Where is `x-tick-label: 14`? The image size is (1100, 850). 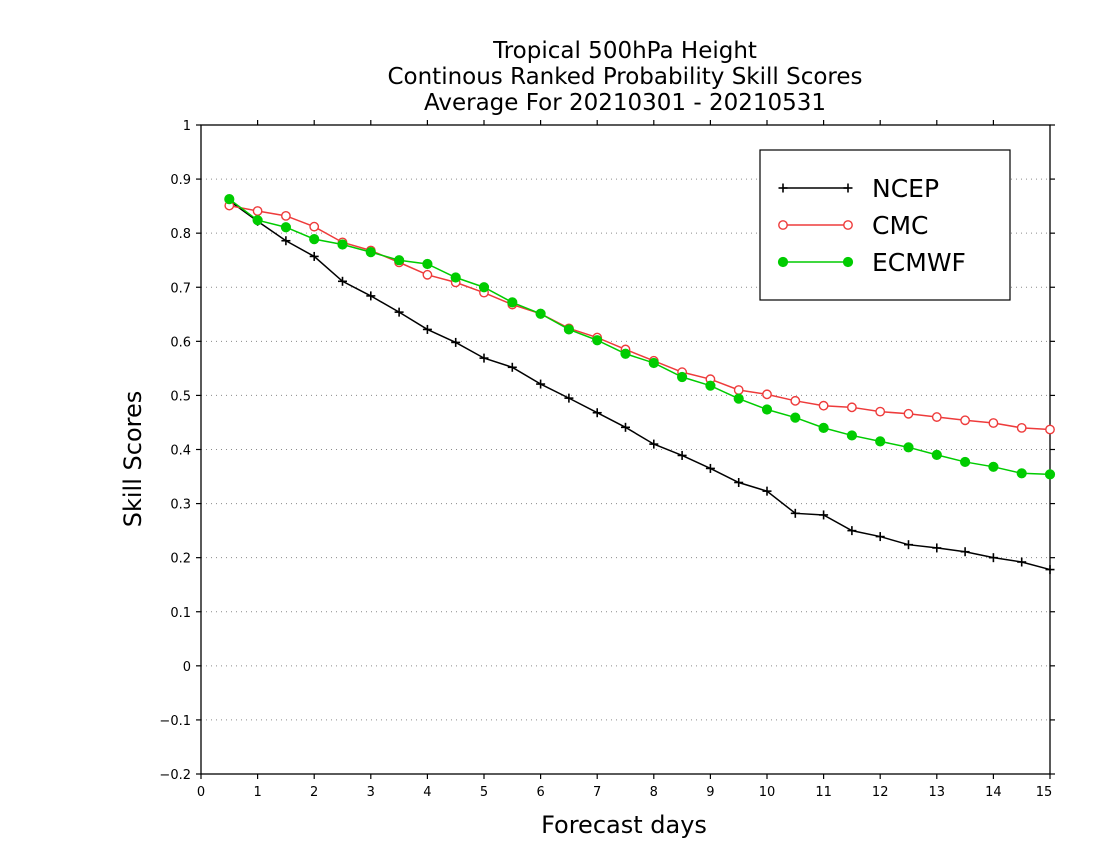 x-tick-label: 14 is located at coordinates (993, 792).